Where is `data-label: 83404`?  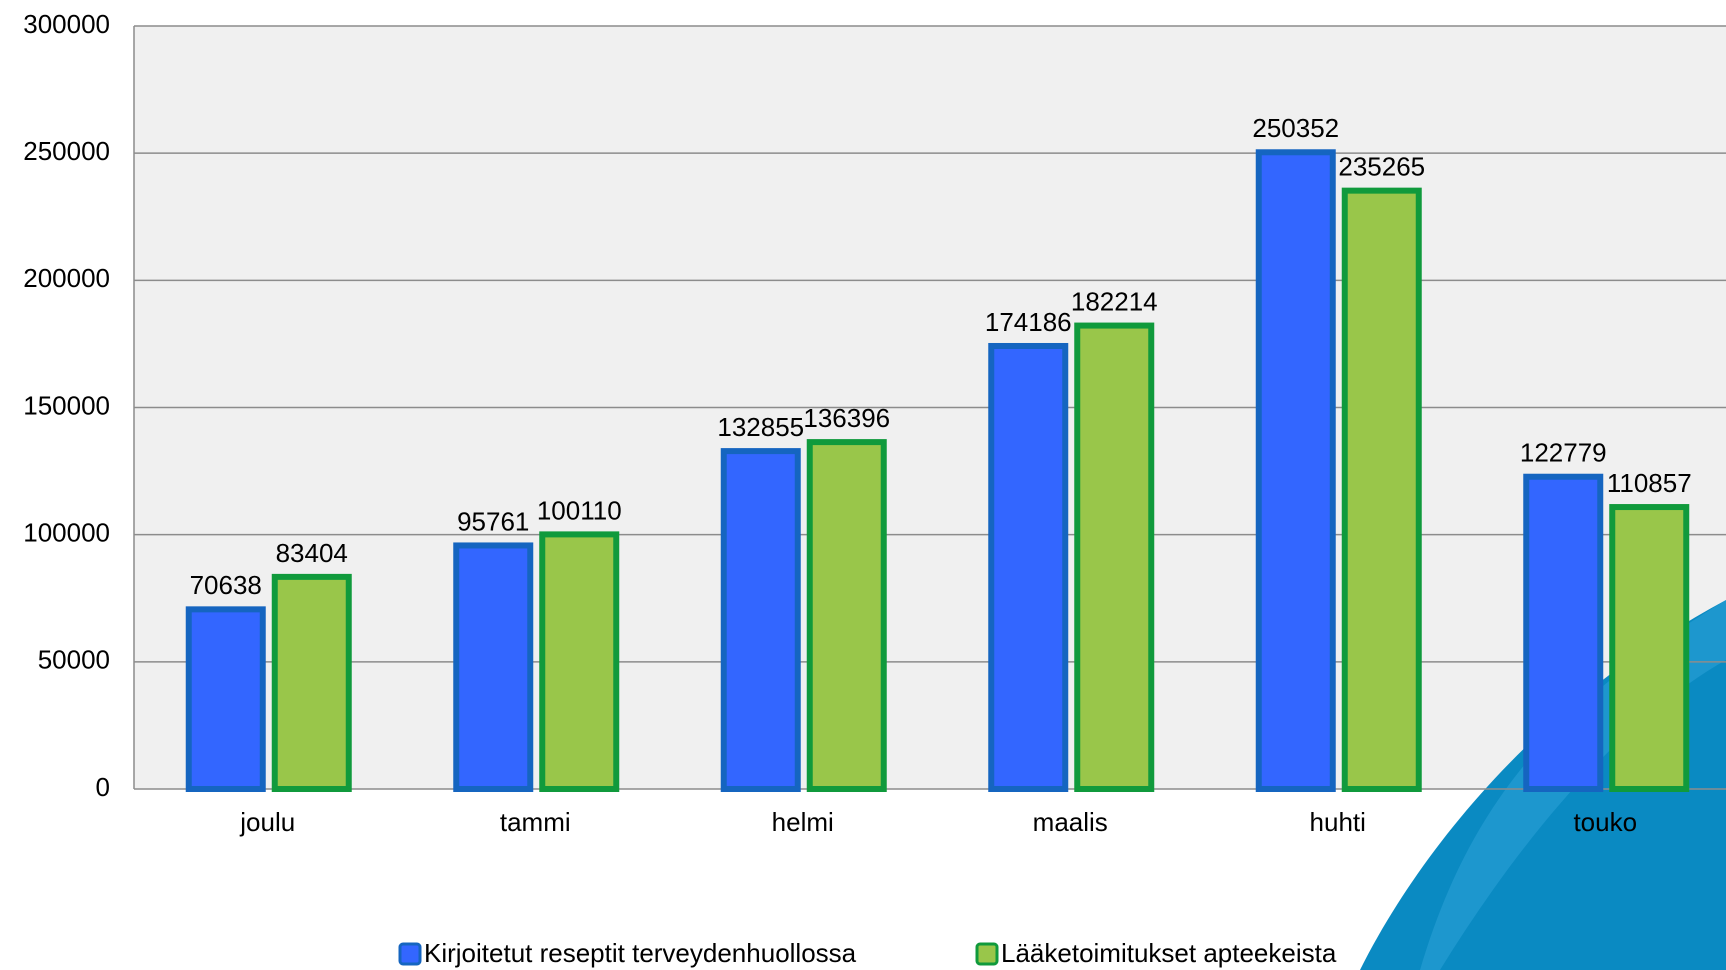 data-label: 83404 is located at coordinates (312, 553).